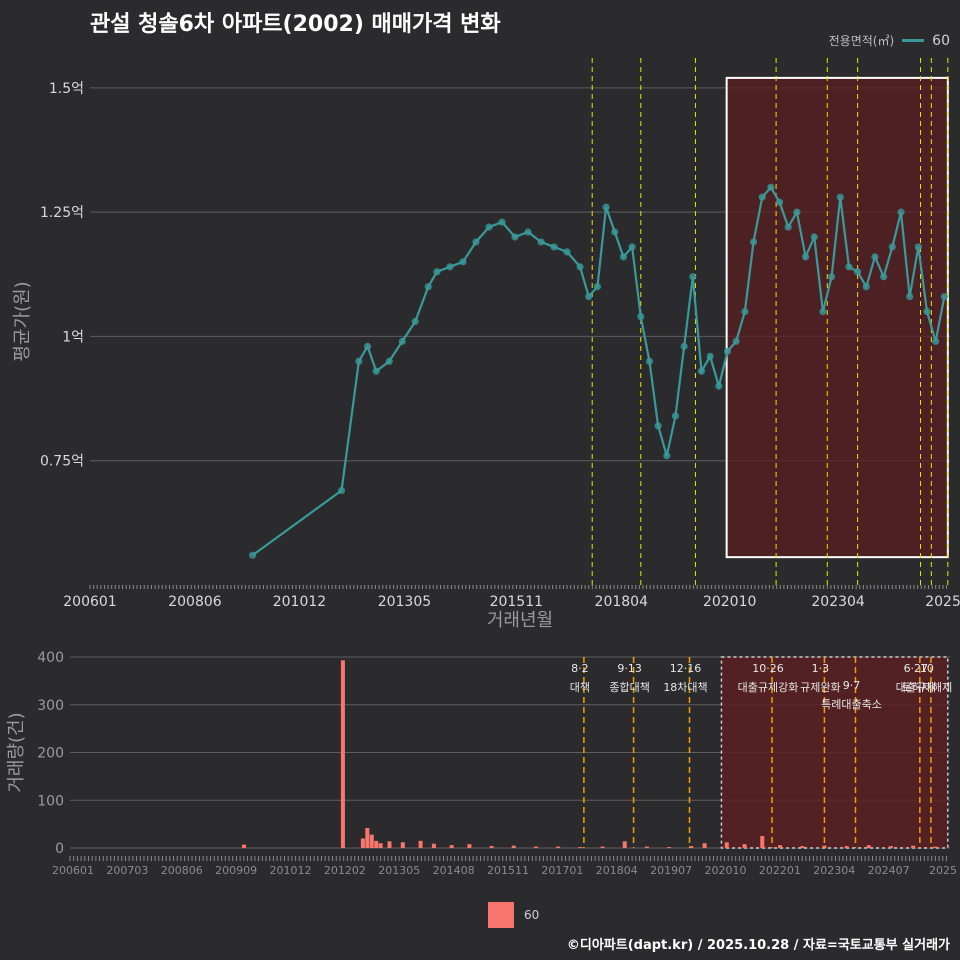  I want to click on bar-x-tick-label: 201511, so click(508, 870).